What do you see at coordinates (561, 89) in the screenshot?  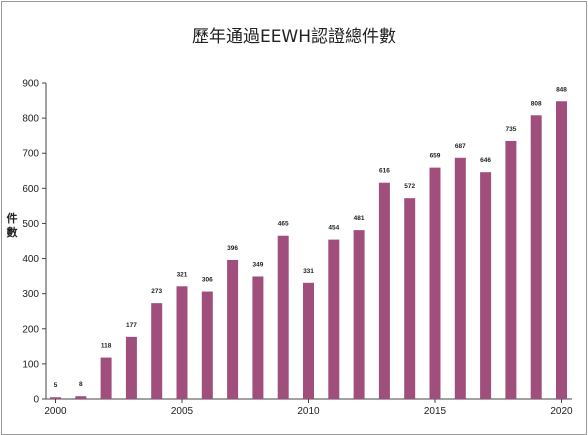 I see `data-label: 848` at bounding box center [561, 89].